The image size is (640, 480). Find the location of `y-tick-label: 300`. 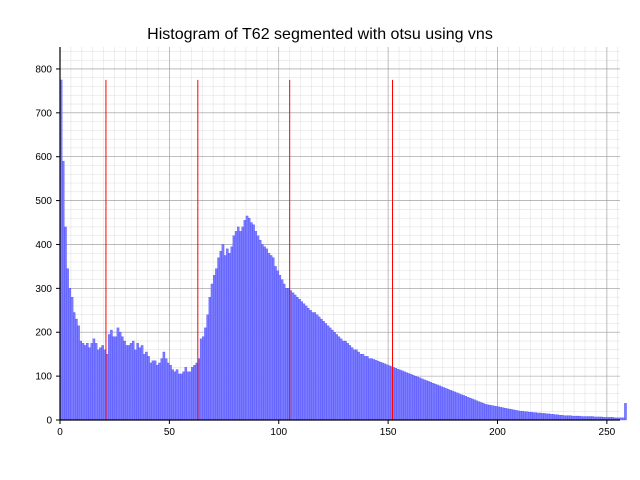

y-tick-label: 300 is located at coordinates (43, 289).